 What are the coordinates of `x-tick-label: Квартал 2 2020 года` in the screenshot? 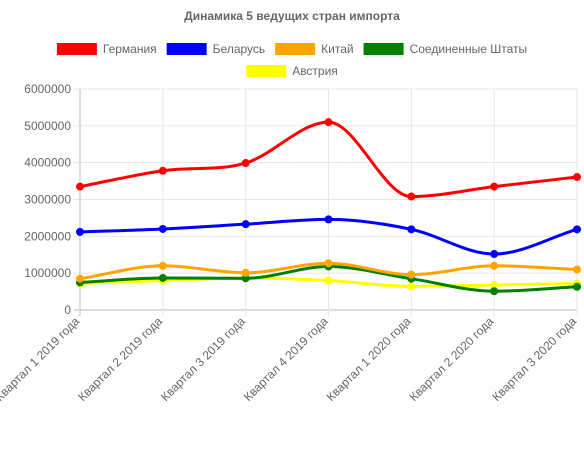 It's located at (452, 359).